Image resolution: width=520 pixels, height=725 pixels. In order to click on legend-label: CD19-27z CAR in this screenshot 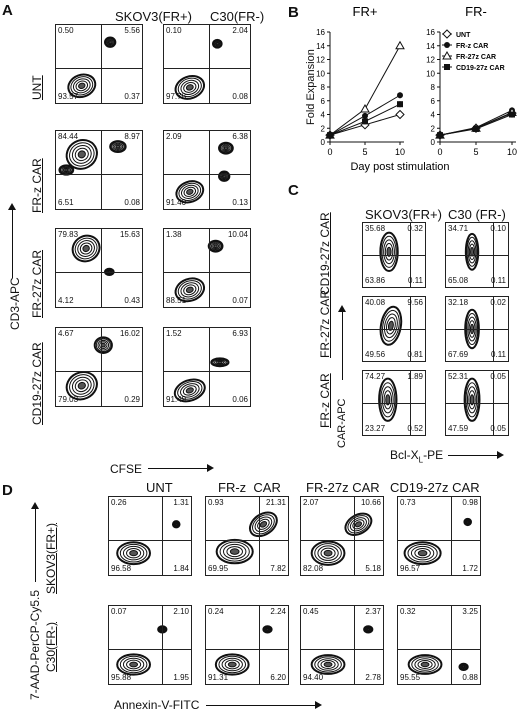, I will do `click(480, 68)`.